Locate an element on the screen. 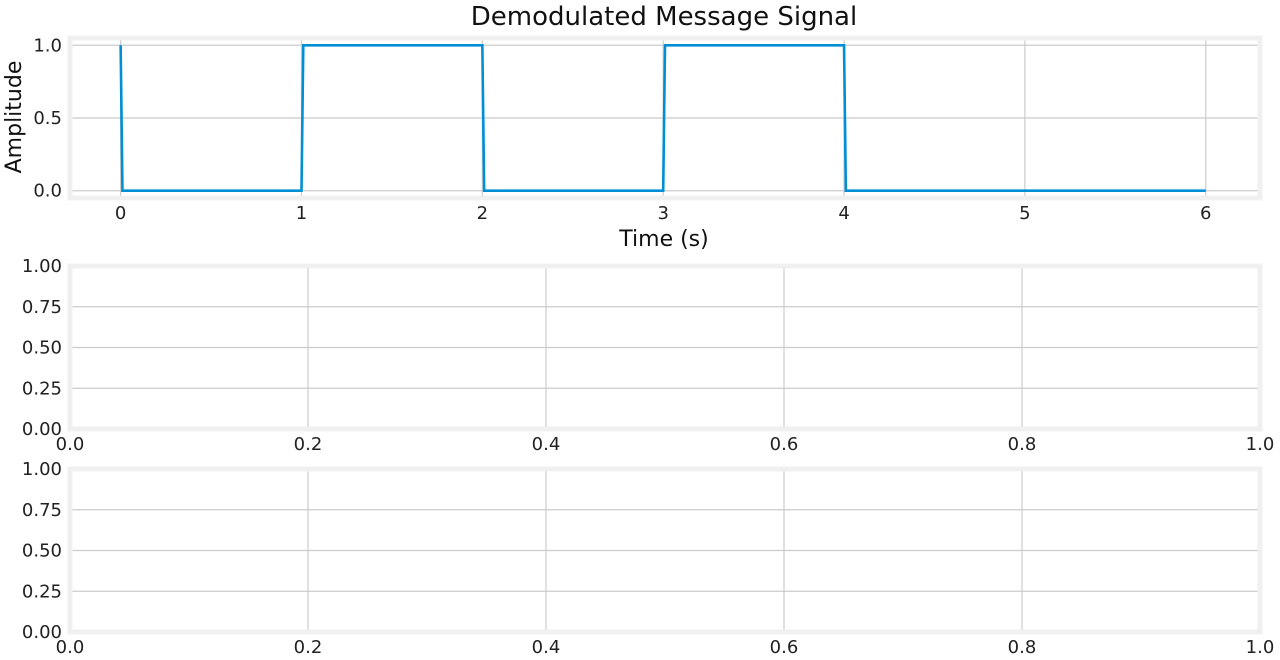  x-tick-label: 4 is located at coordinates (843, 213).